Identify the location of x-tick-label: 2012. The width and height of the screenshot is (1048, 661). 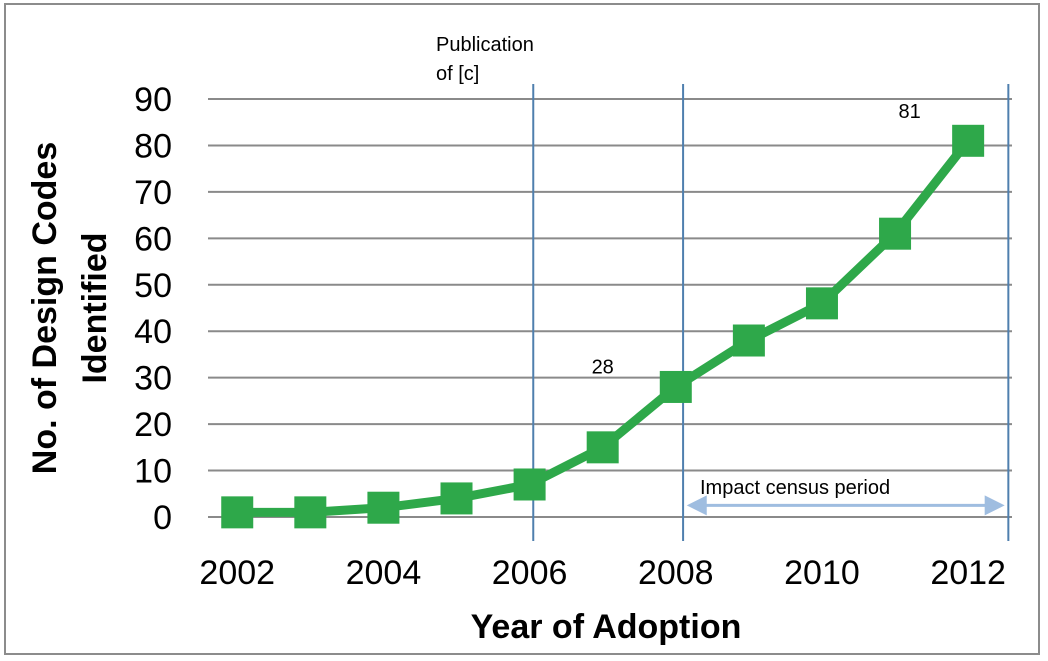
(968, 573).